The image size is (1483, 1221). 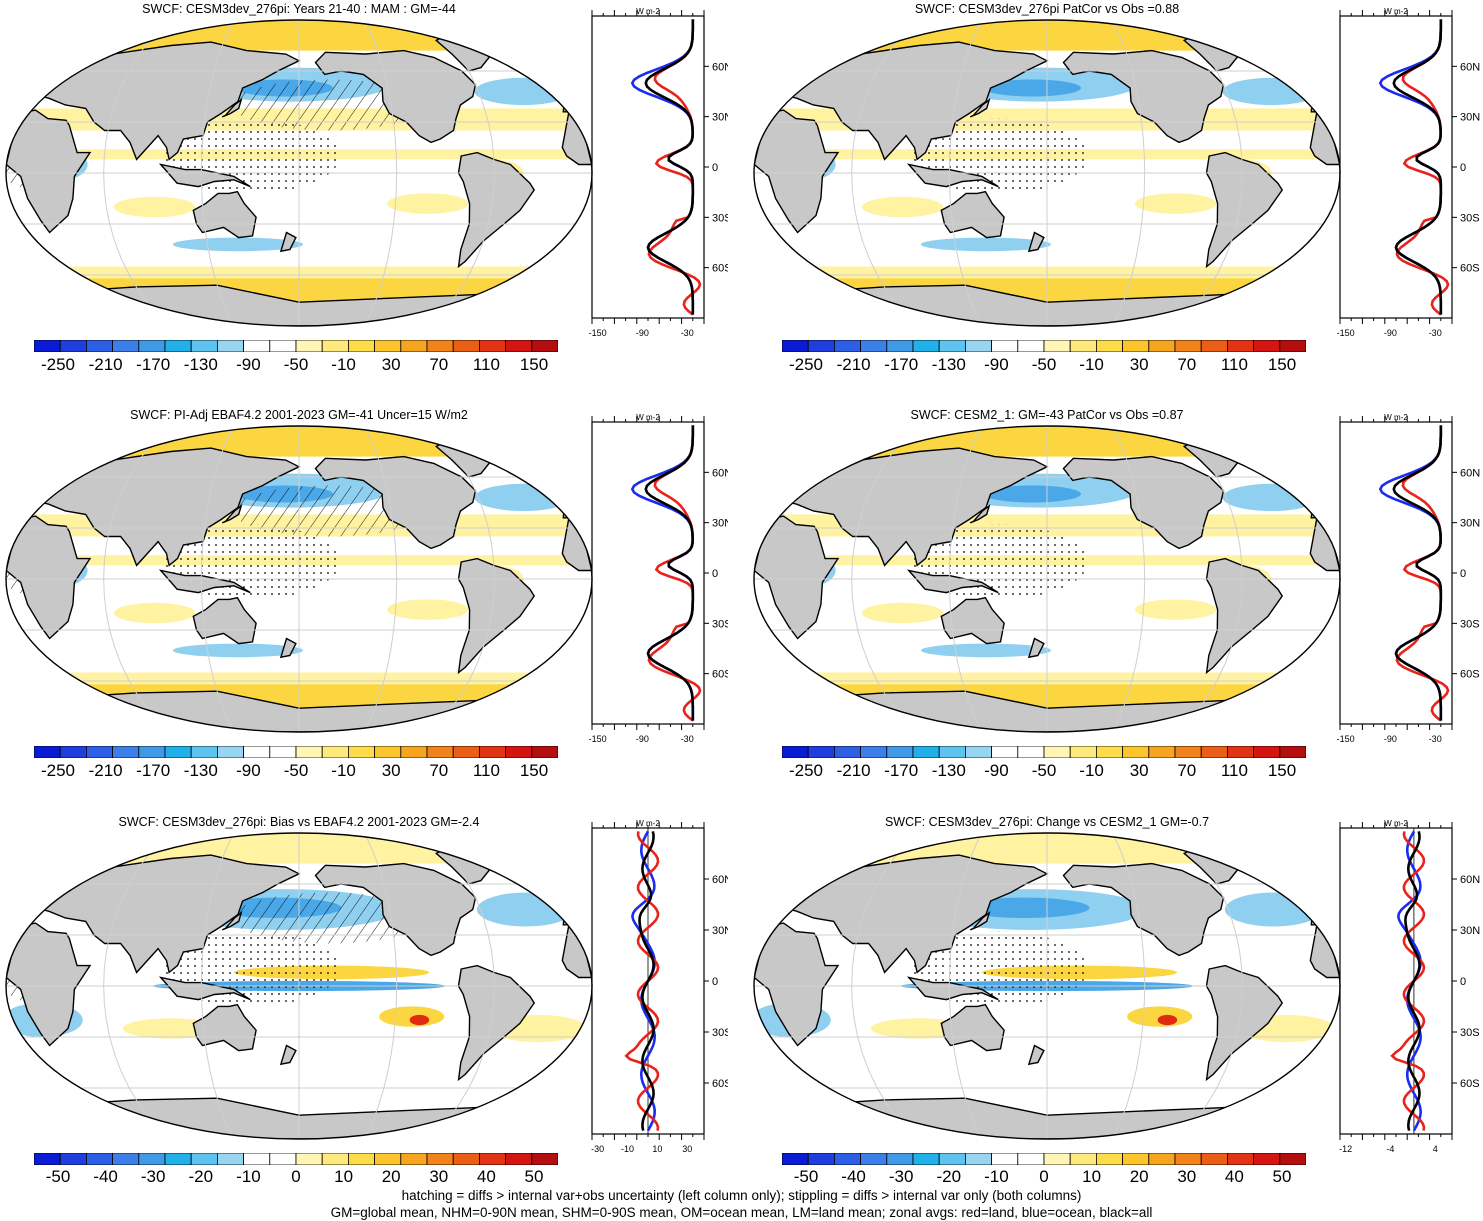 I want to click on zonal-x-label: -10, so click(x=627, y=1149).